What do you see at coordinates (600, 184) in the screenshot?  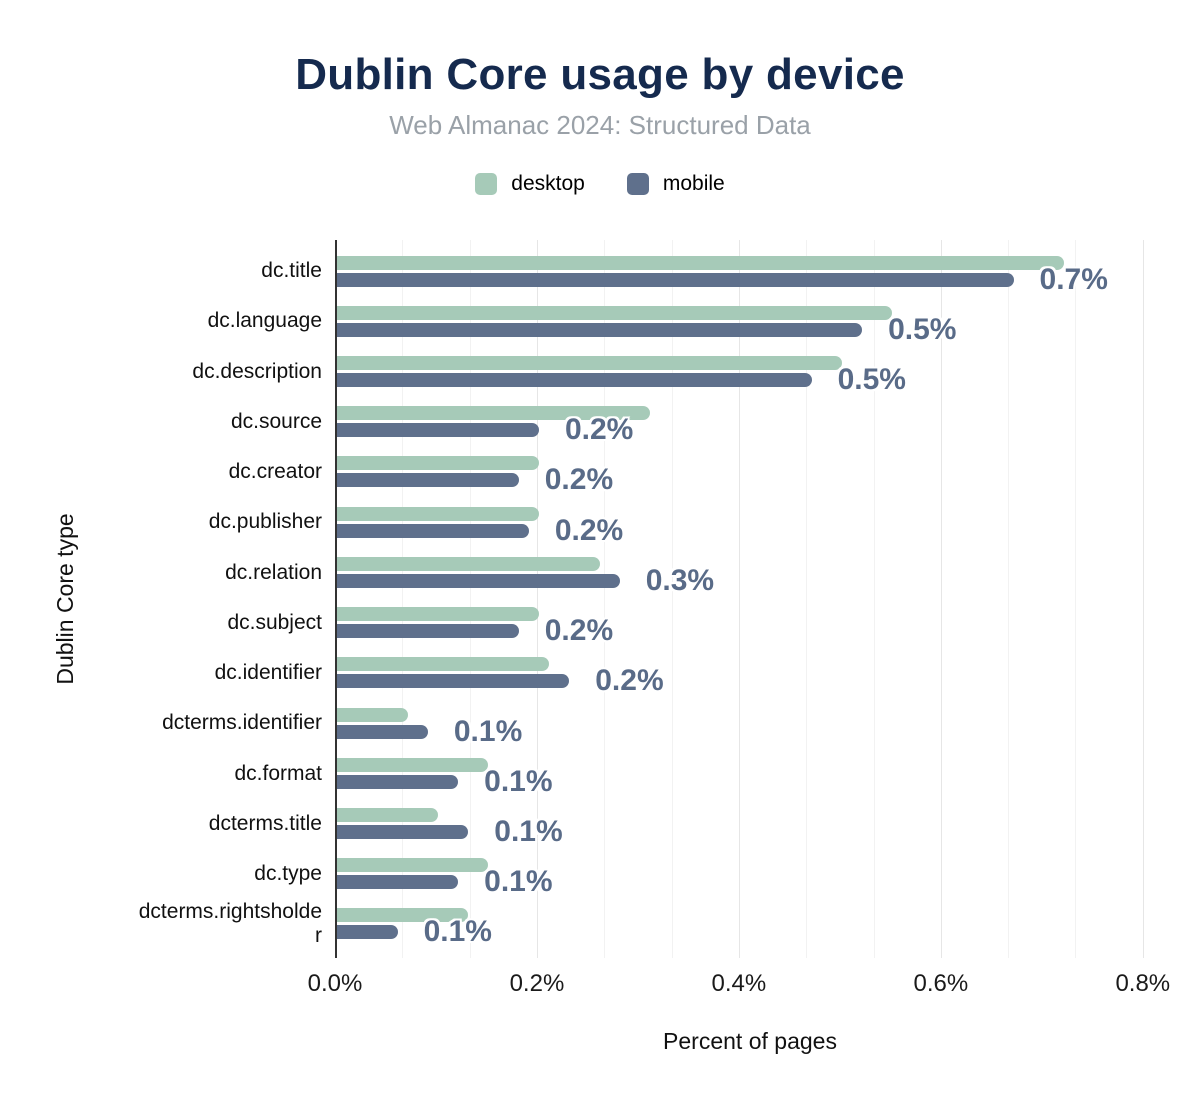 I see `legend: desktop mobile` at bounding box center [600, 184].